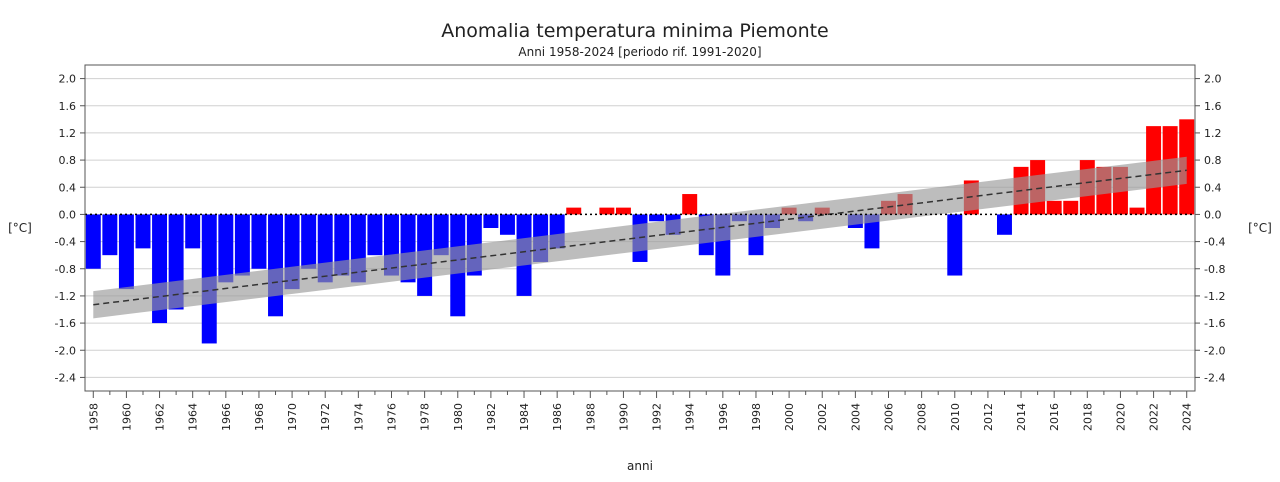 The image size is (1280, 482). Describe the element at coordinates (441, 235) in the screenshot. I see `bar-1979` at that location.